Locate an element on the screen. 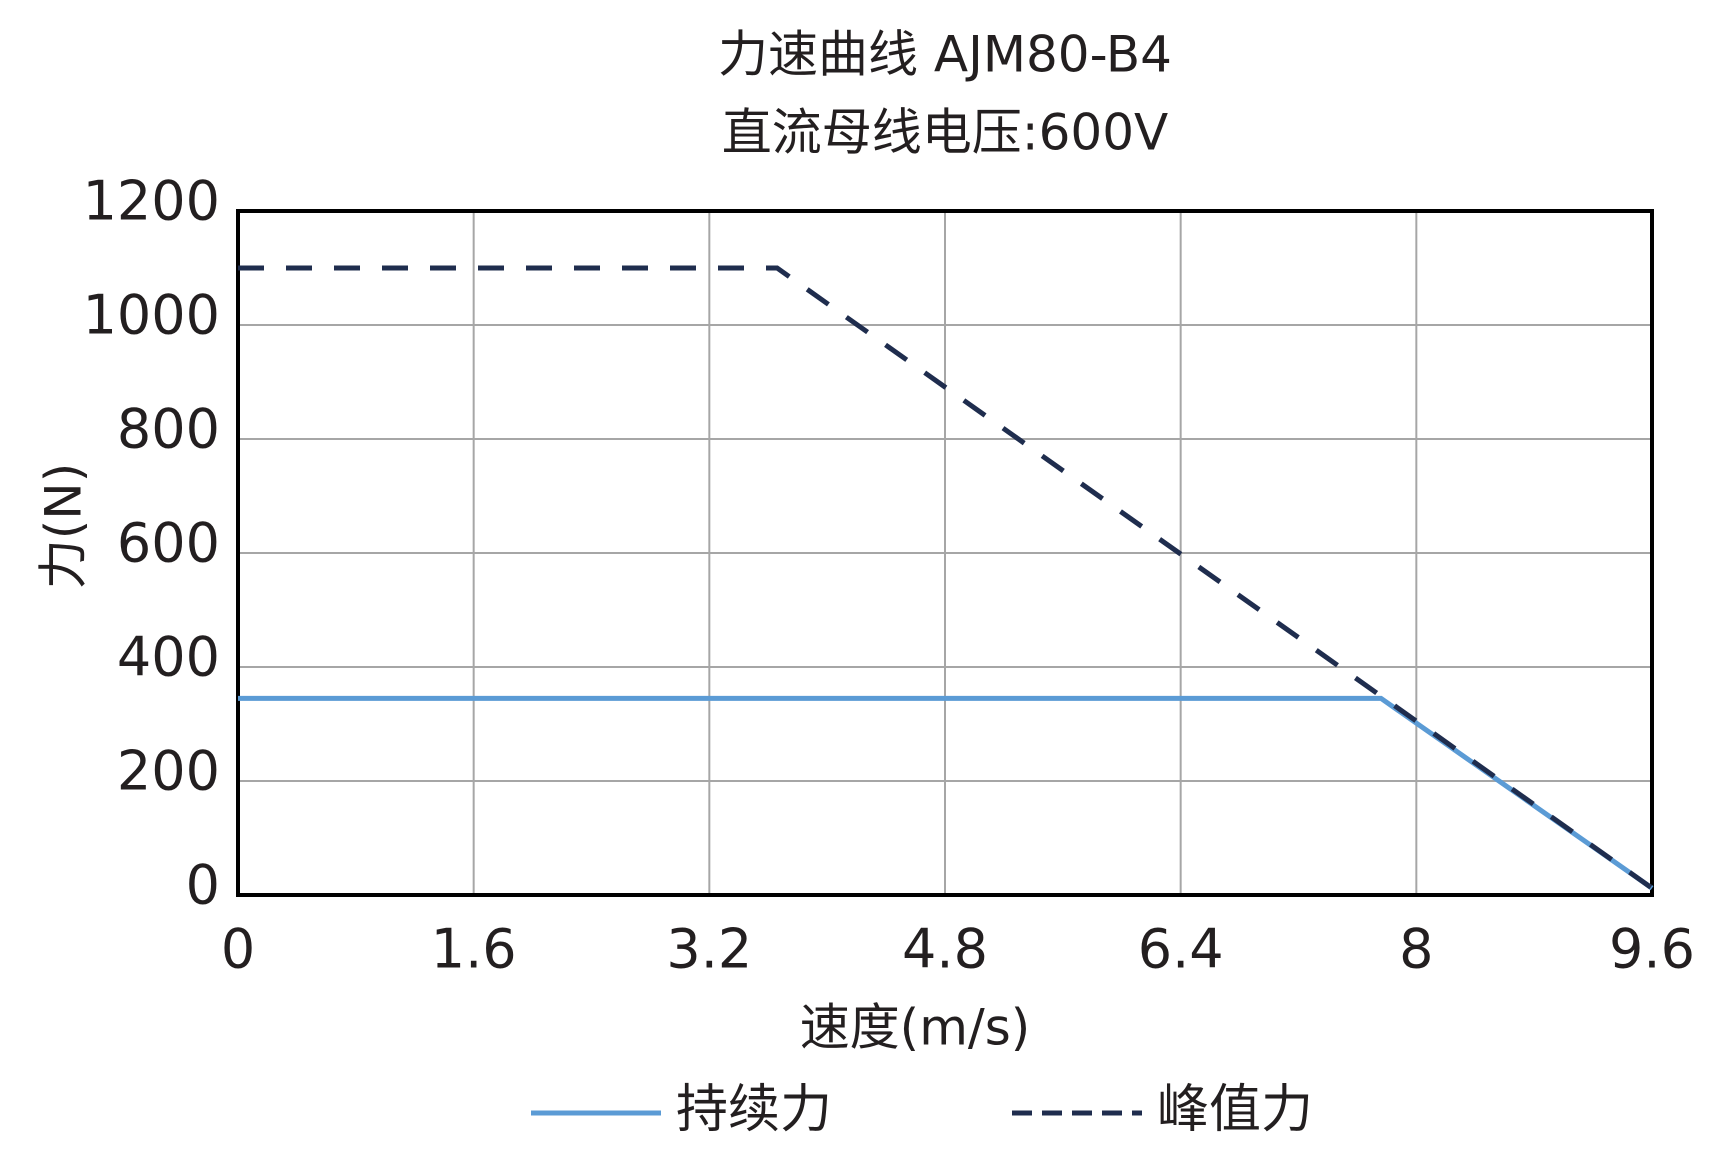 This screenshot has width=1736, height=1160. x-tick-label: 0 is located at coordinates (238, 949).